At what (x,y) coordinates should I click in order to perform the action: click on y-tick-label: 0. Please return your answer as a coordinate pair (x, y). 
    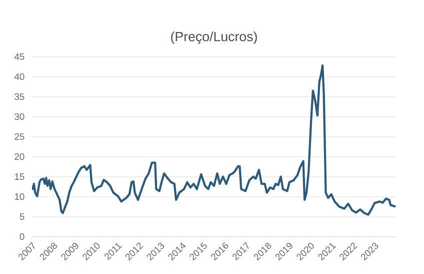
    Looking at the image, I should click on (22, 236).